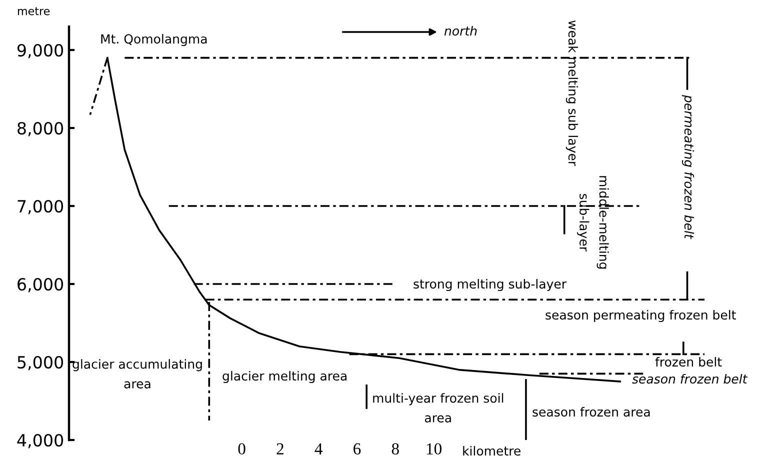 This screenshot has width=763, height=465. I want to click on annotation: glacier accumulating area, so click(137, 373).